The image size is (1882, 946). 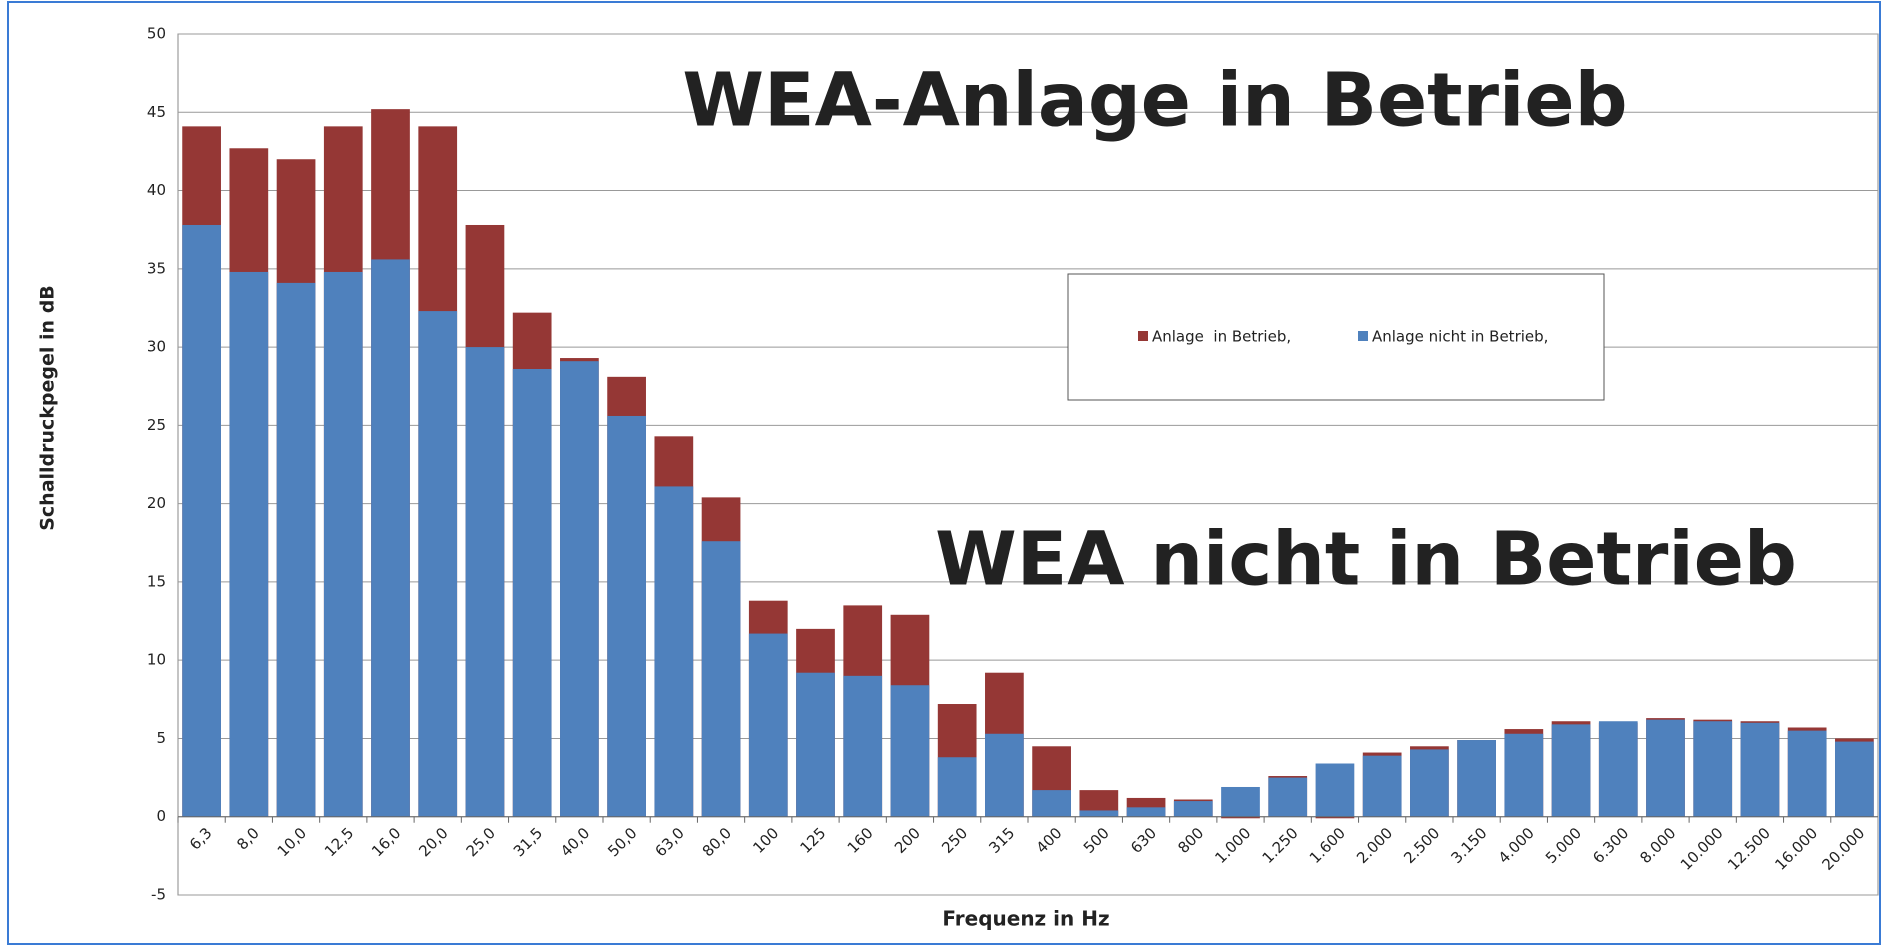 What do you see at coordinates (622, 842) in the screenshot?
I see `x-tick-label: 50,0` at bounding box center [622, 842].